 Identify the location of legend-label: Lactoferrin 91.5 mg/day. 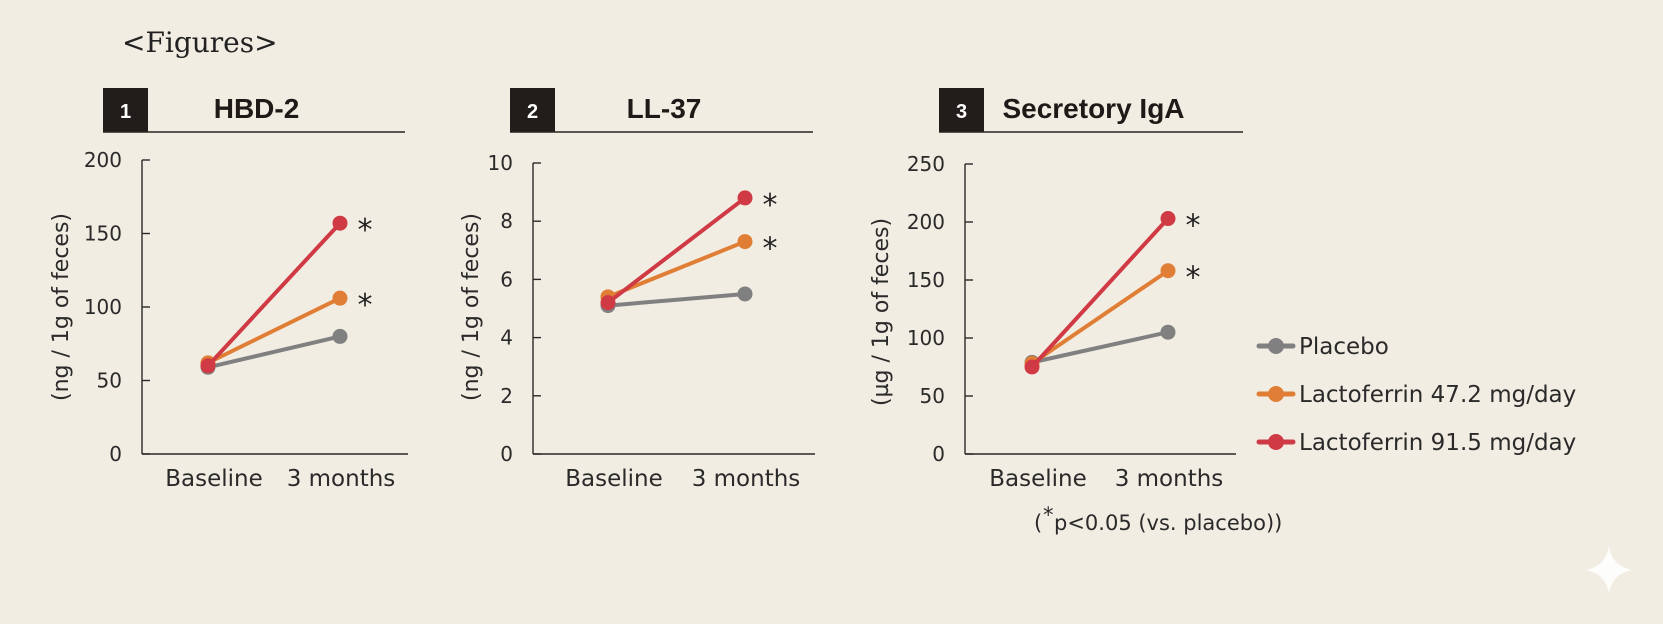
(1437, 443).